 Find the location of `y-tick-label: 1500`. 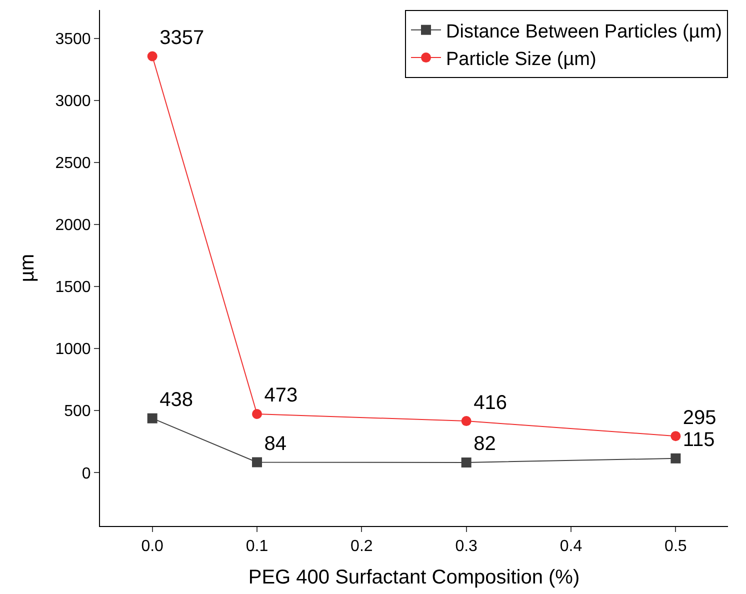

y-tick-label: 1500 is located at coordinates (73, 287).